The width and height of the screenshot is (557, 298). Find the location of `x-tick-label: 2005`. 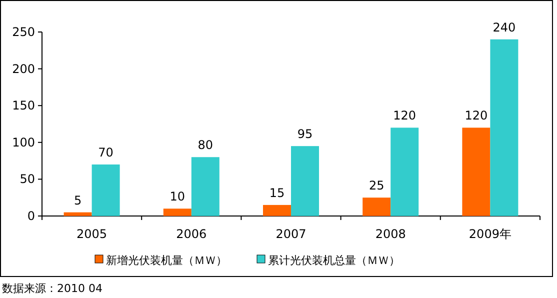

x-tick-label: 2005 is located at coordinates (92, 234).